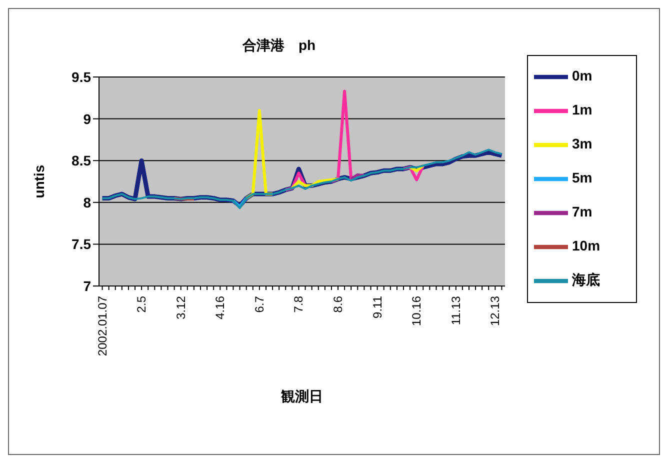 This screenshot has height=461, width=669. What do you see at coordinates (377, 307) in the screenshot?
I see `x-tick-label: 9.11` at bounding box center [377, 307].